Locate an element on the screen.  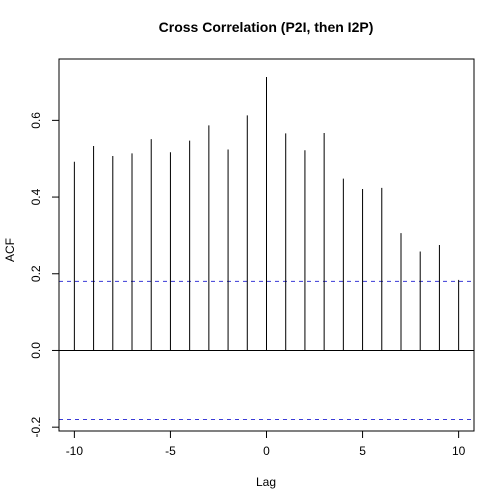
x-tick-label: -10 is located at coordinates (75, 451).